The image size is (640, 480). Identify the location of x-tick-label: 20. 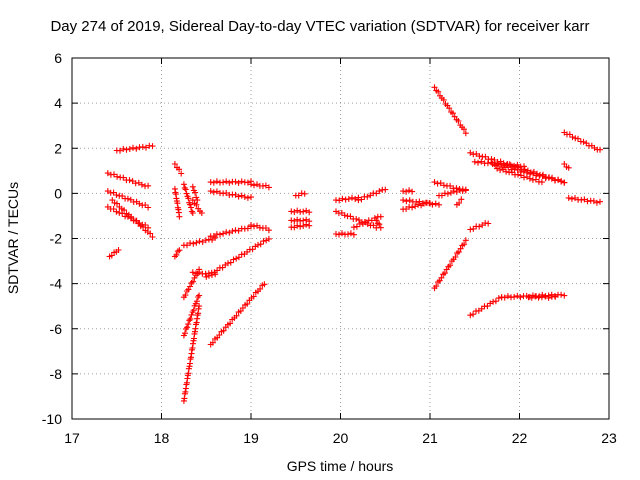
(341, 438).